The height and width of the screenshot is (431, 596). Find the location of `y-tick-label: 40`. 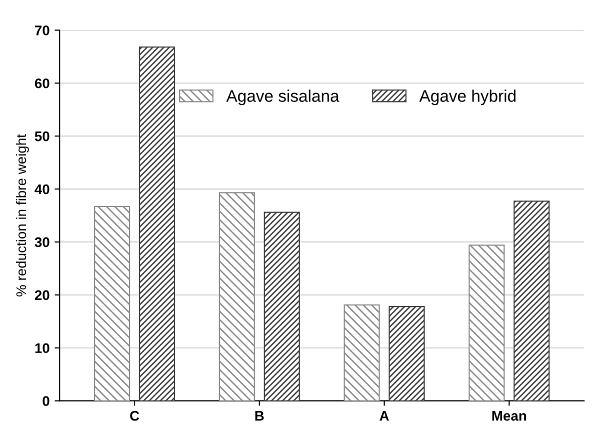

y-tick-label: 40 is located at coordinates (42, 189).